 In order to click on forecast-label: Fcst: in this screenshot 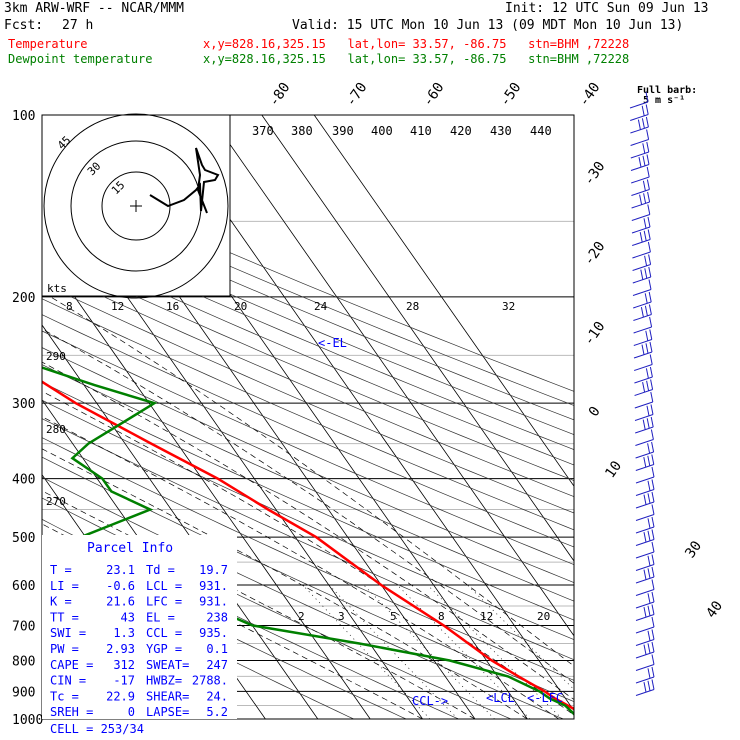, I will do `click(24, 25)`.